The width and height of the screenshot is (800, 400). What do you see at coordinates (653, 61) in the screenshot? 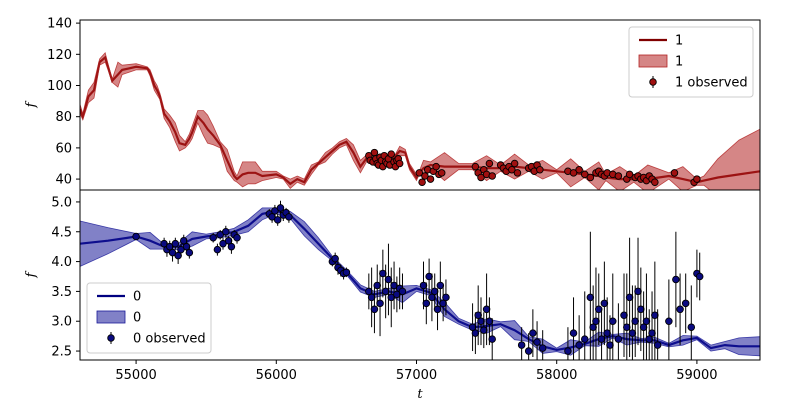
I see `top-legend-band-swatch` at bounding box center [653, 61].